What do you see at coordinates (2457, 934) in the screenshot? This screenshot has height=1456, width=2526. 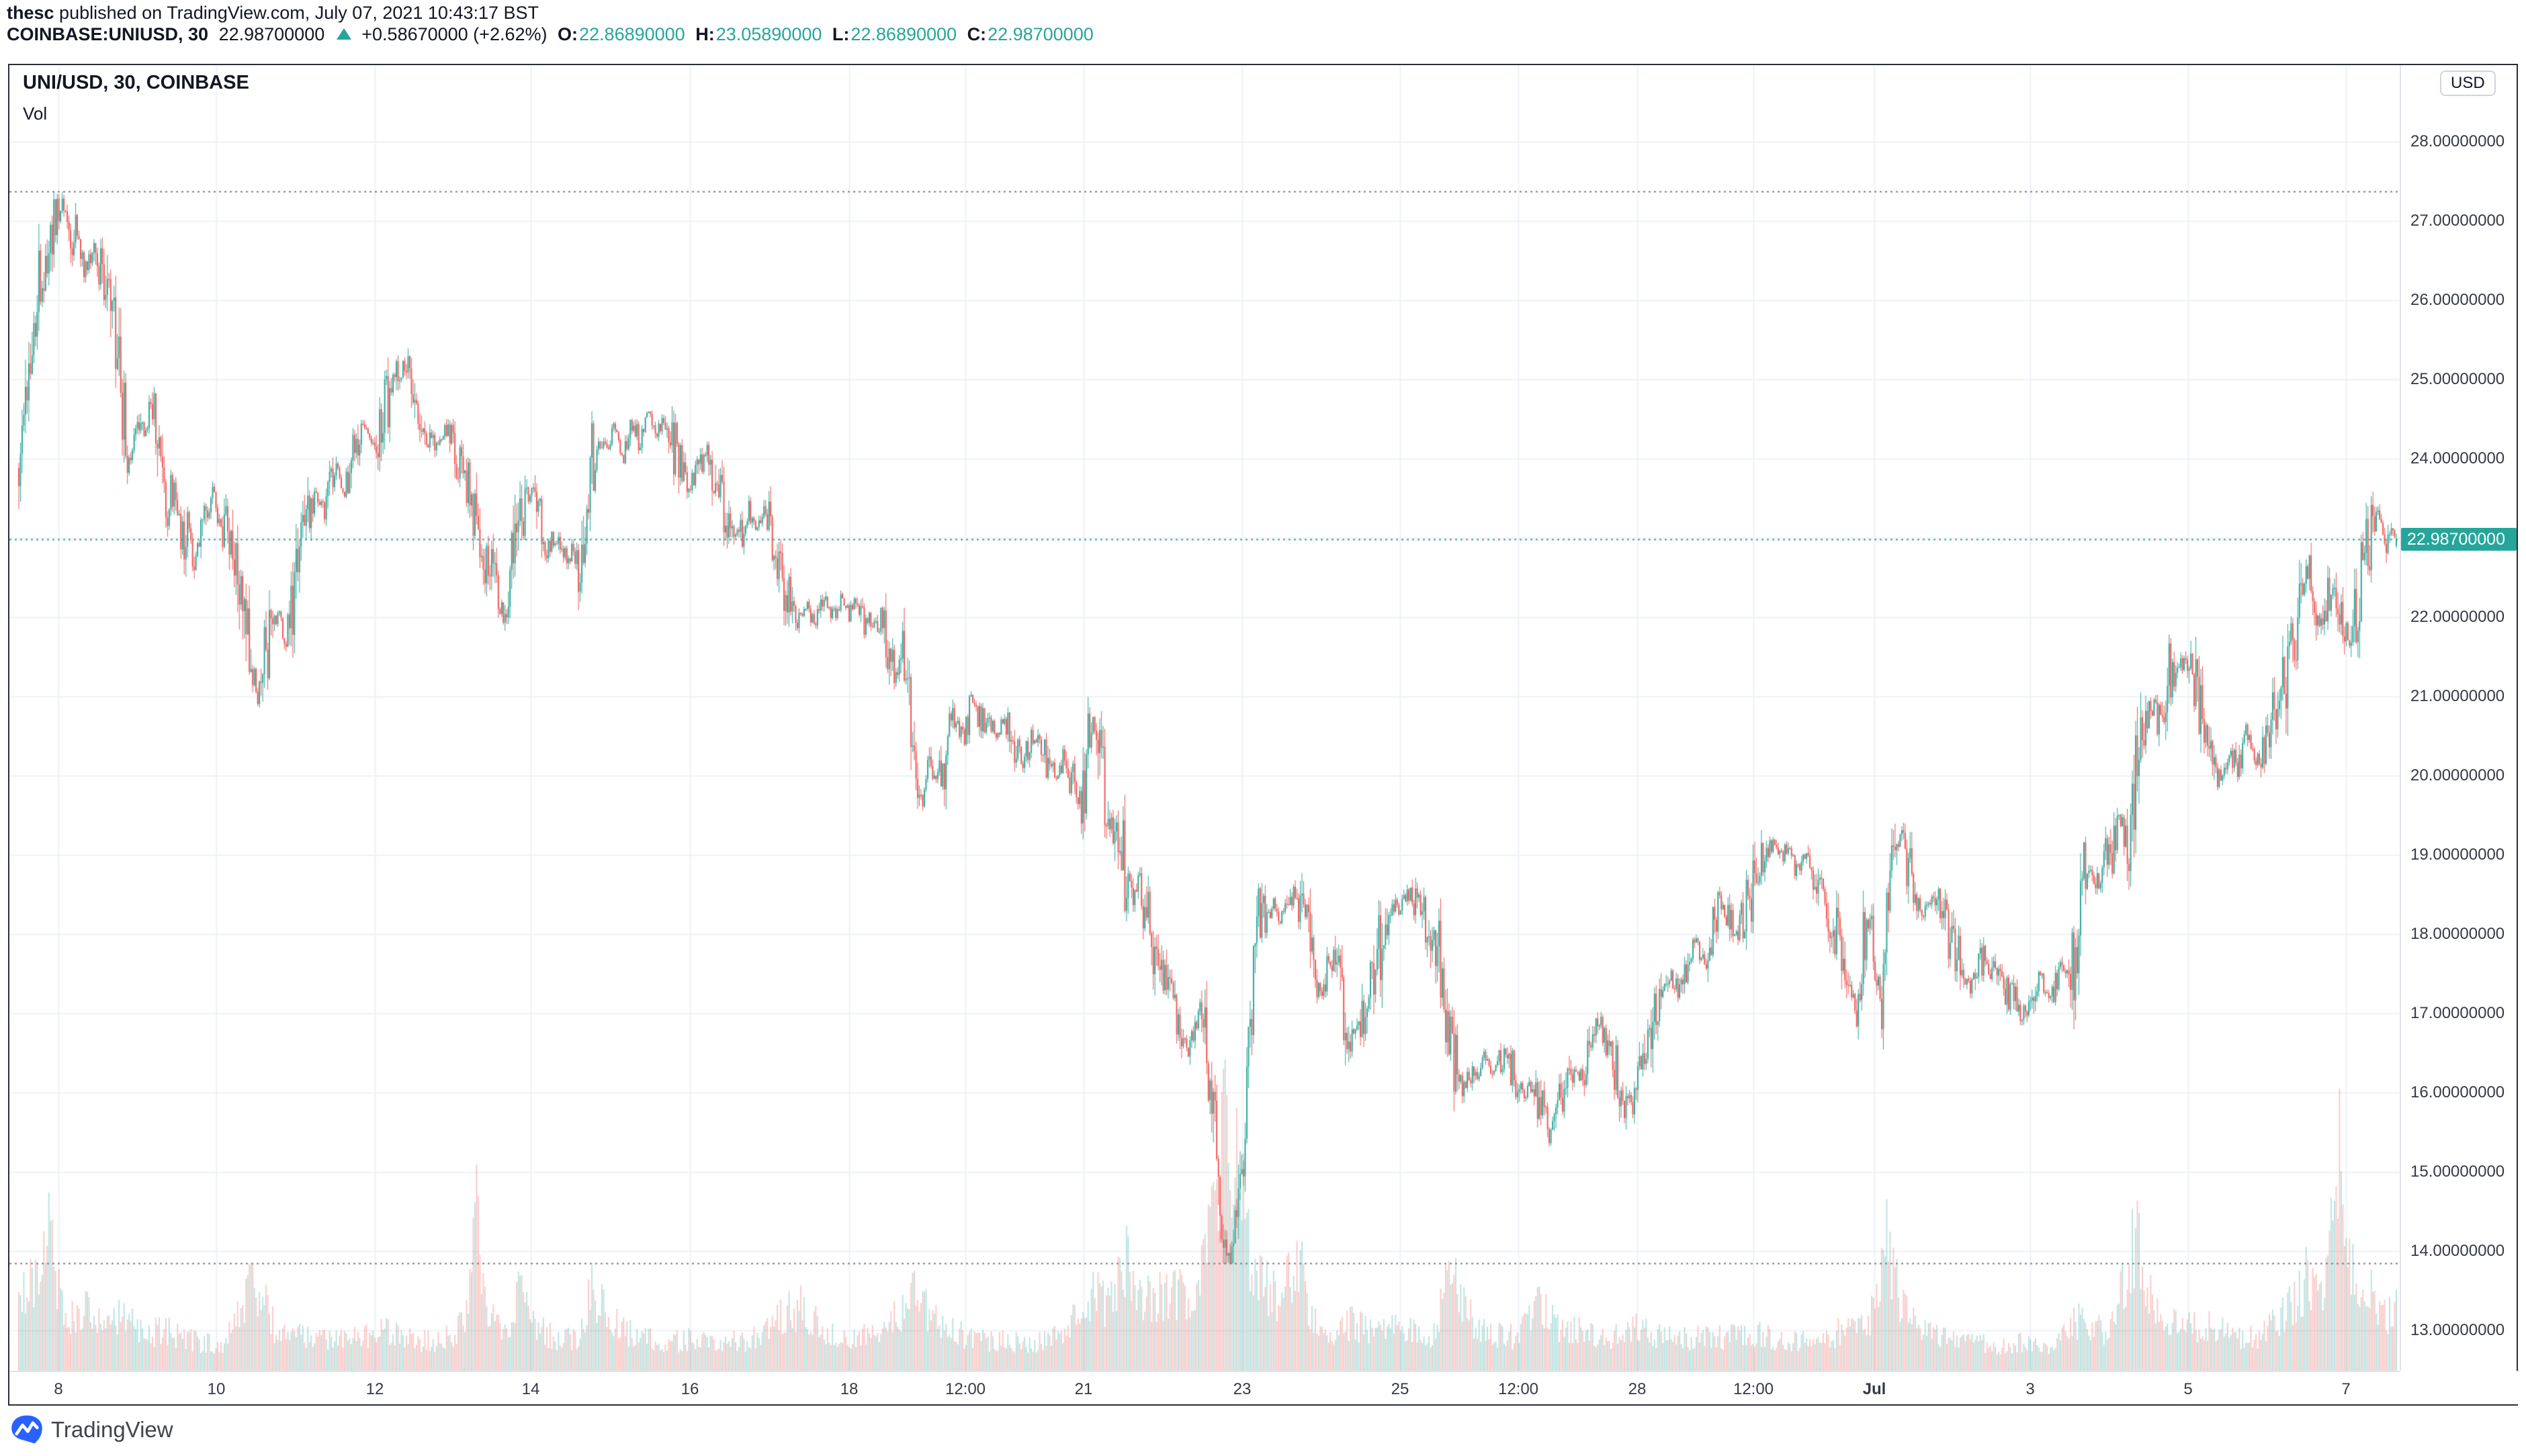 I see `price-axis-label: 18.00000000` at bounding box center [2457, 934].